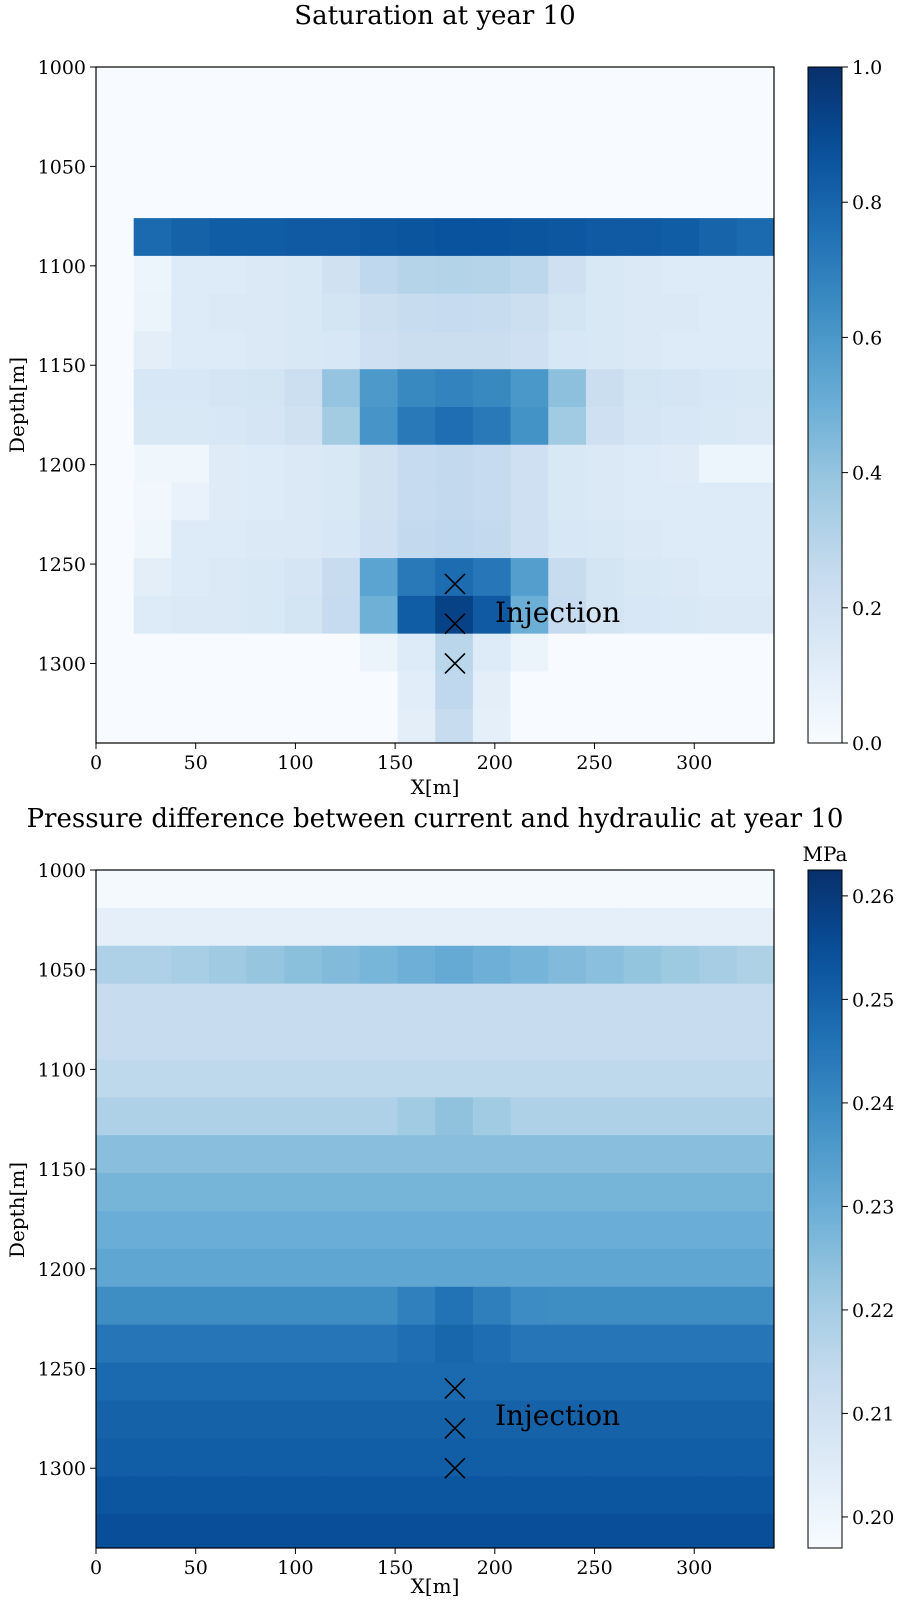 The height and width of the screenshot is (1600, 900). I want to click on y-tick-label: 1300, so click(62, 1469).